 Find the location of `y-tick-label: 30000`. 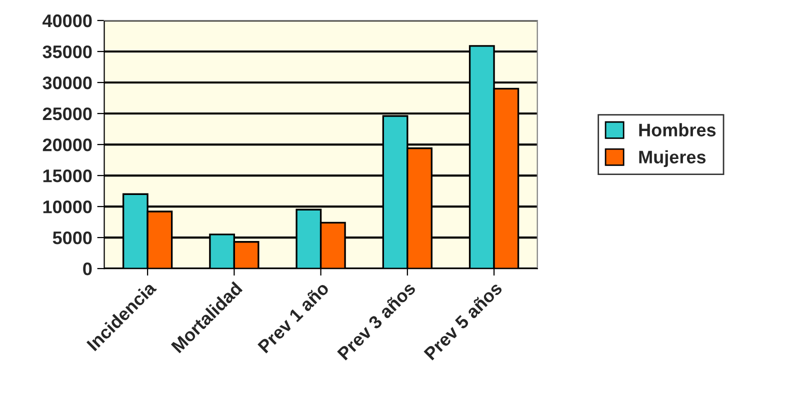

y-tick-label: 30000 is located at coordinates (67, 83).